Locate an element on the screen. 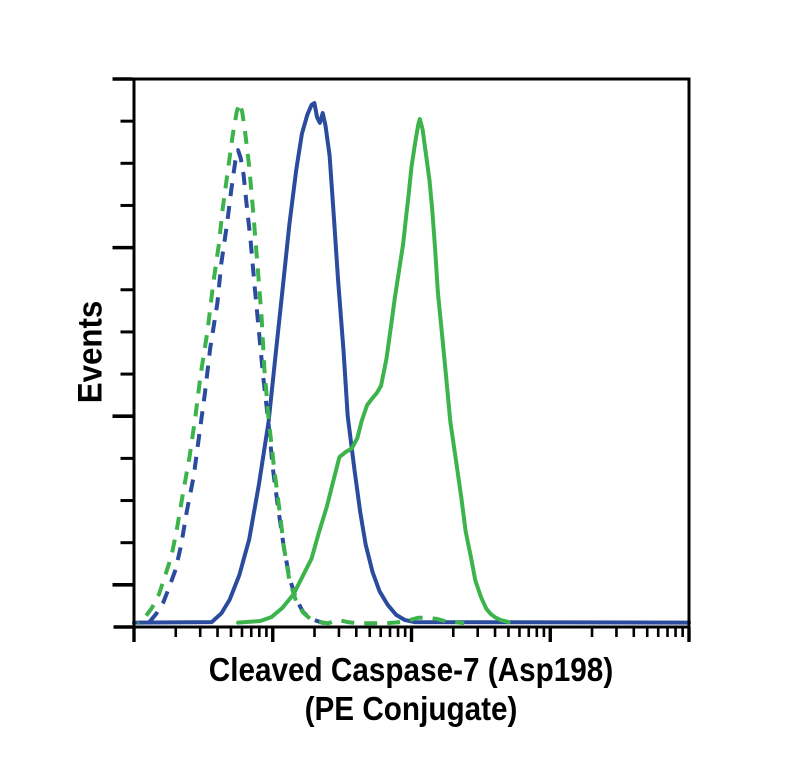 The image size is (786, 768). x-axis-label-line1: Cleaved Caspase-7 (Asp198) is located at coordinates (411, 669).